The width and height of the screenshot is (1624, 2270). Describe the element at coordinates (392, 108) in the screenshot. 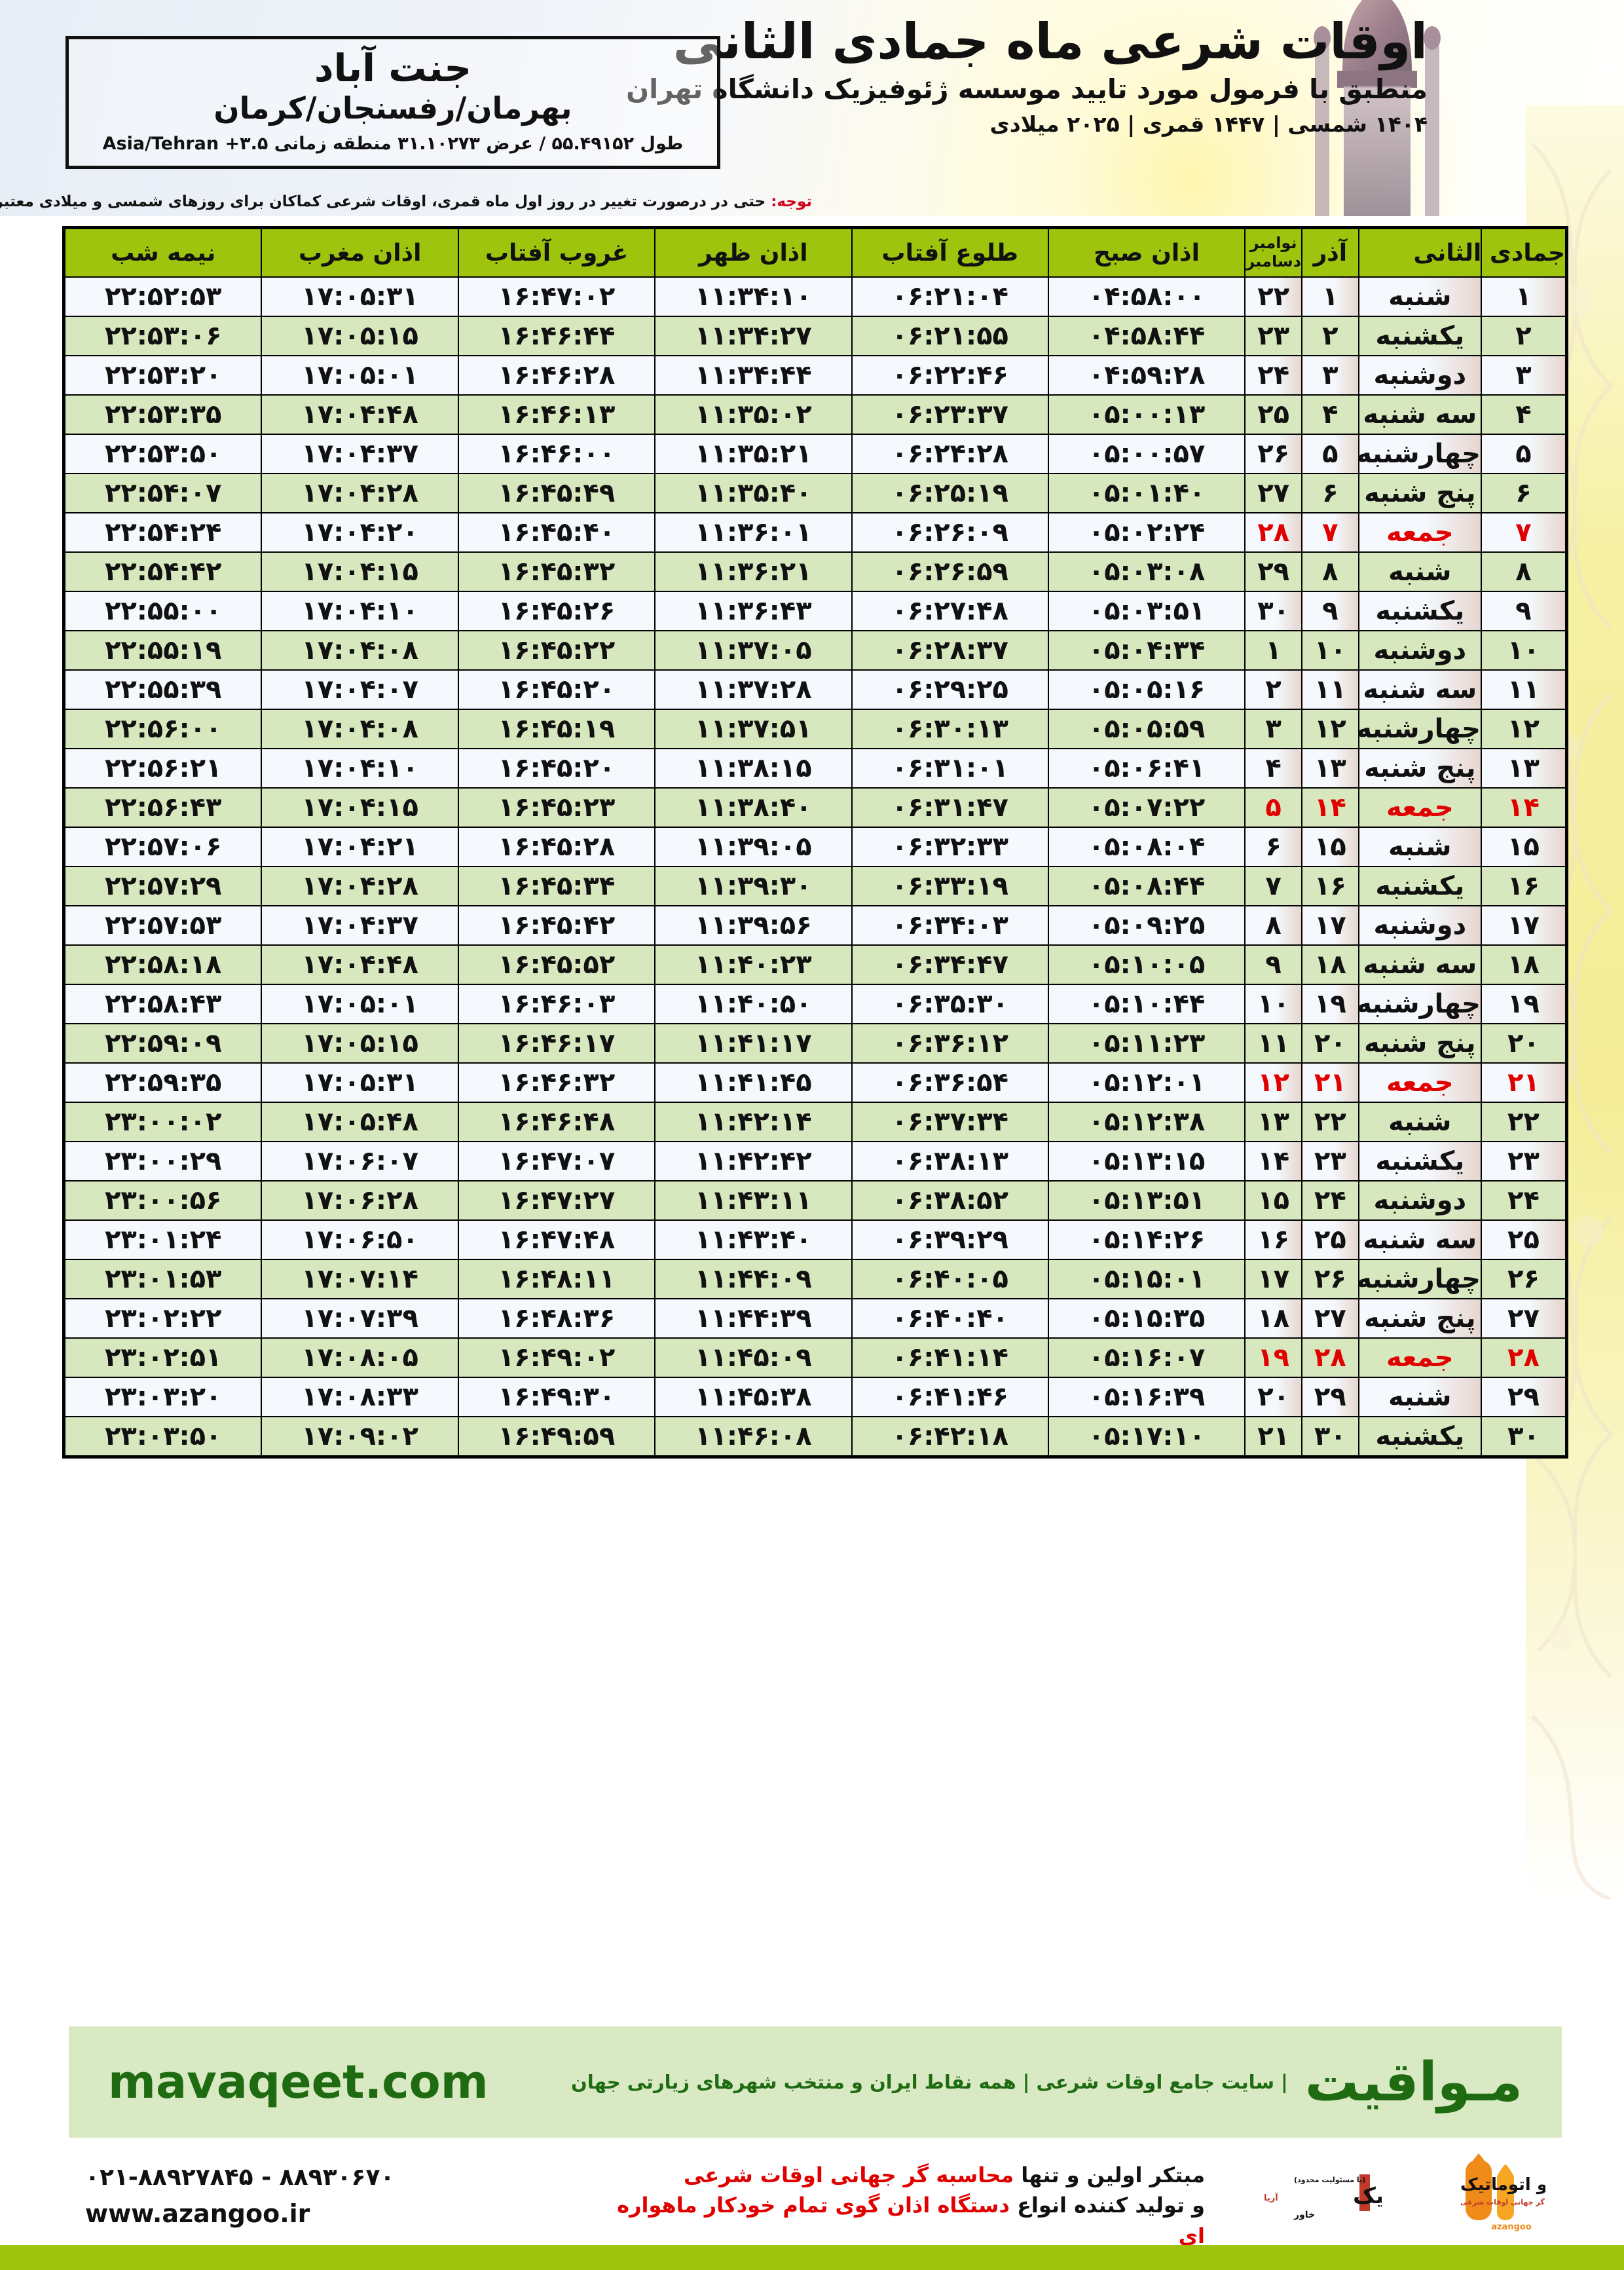

I see `city-region-path: بهرمان/رفسنجان/کرمان` at that location.